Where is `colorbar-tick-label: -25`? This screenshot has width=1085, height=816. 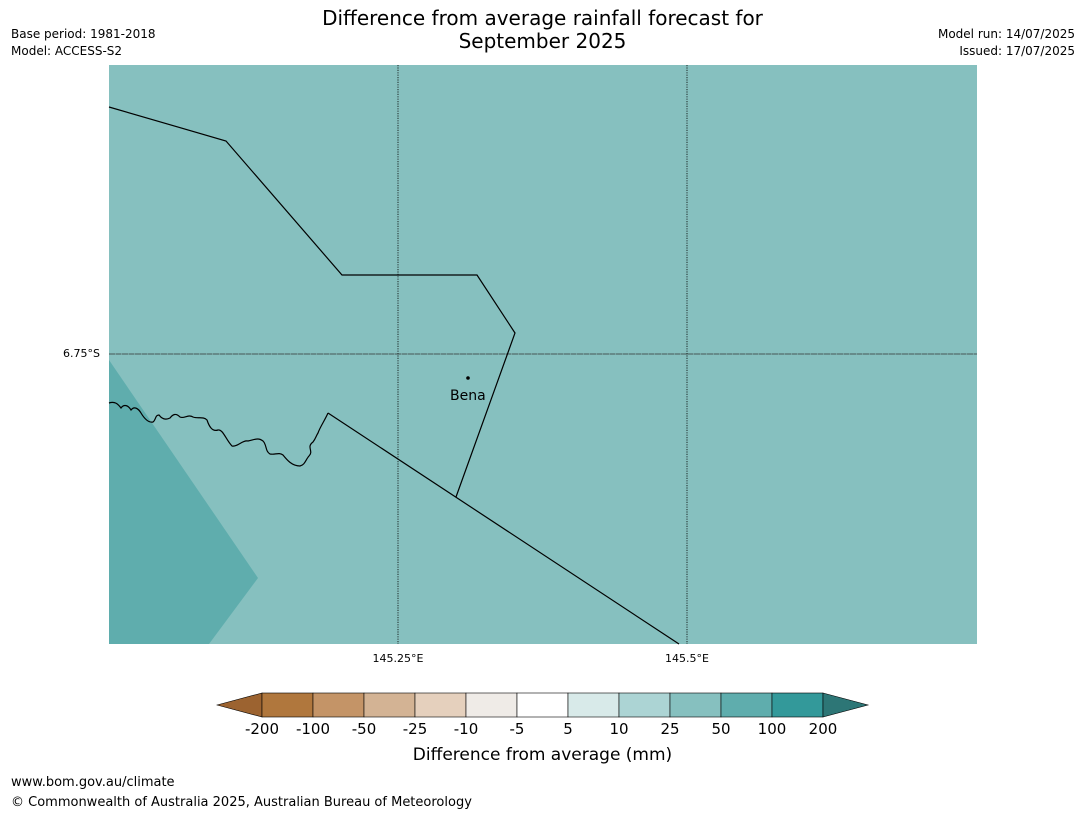
colorbar-tick-label: -25 is located at coordinates (415, 729).